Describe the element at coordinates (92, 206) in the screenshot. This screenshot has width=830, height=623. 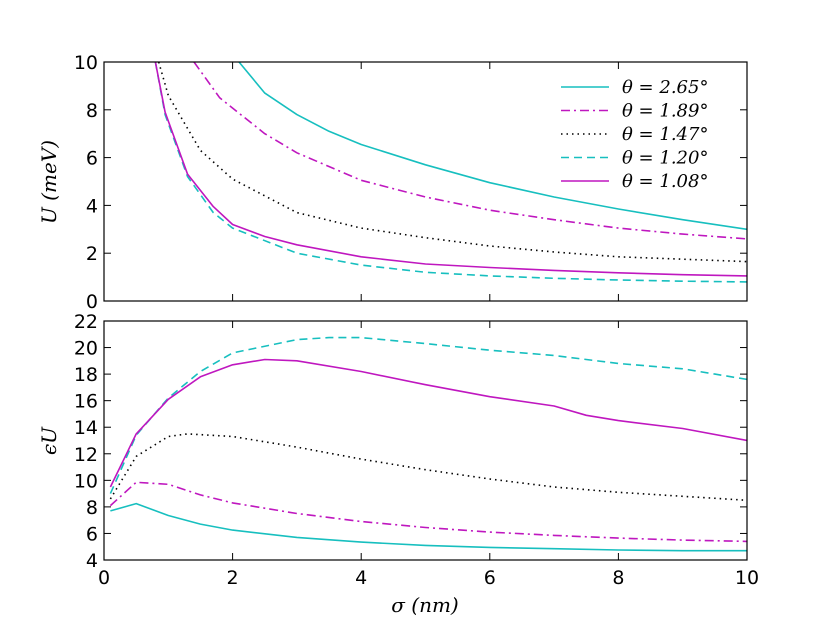
I see `top-y-tick-label-2: 4` at that location.